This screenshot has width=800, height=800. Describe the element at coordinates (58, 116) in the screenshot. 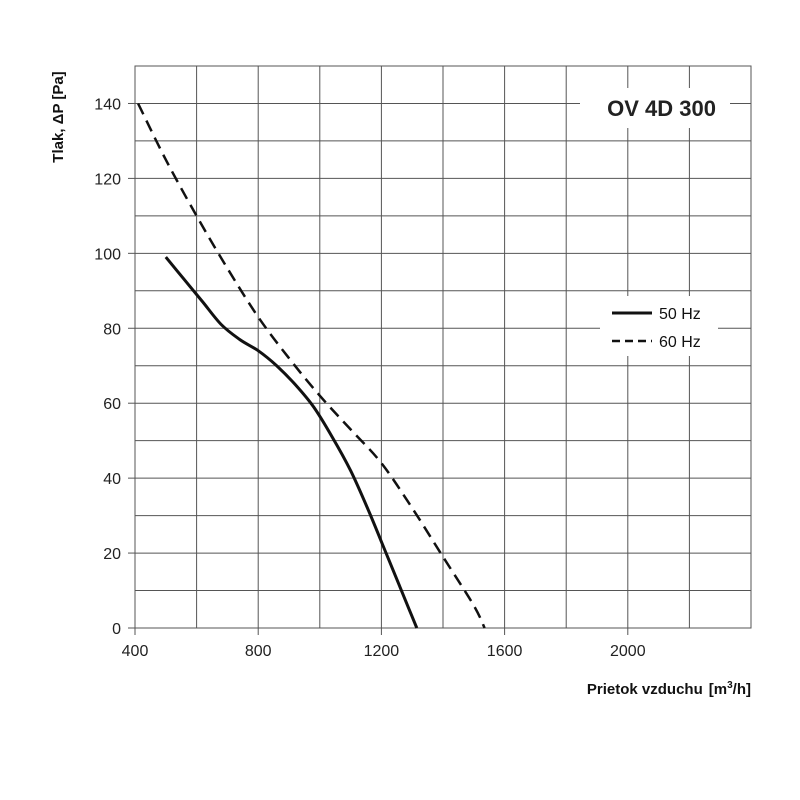

I see `y-axis-title: Tlak, ΔP [Pa]` at that location.